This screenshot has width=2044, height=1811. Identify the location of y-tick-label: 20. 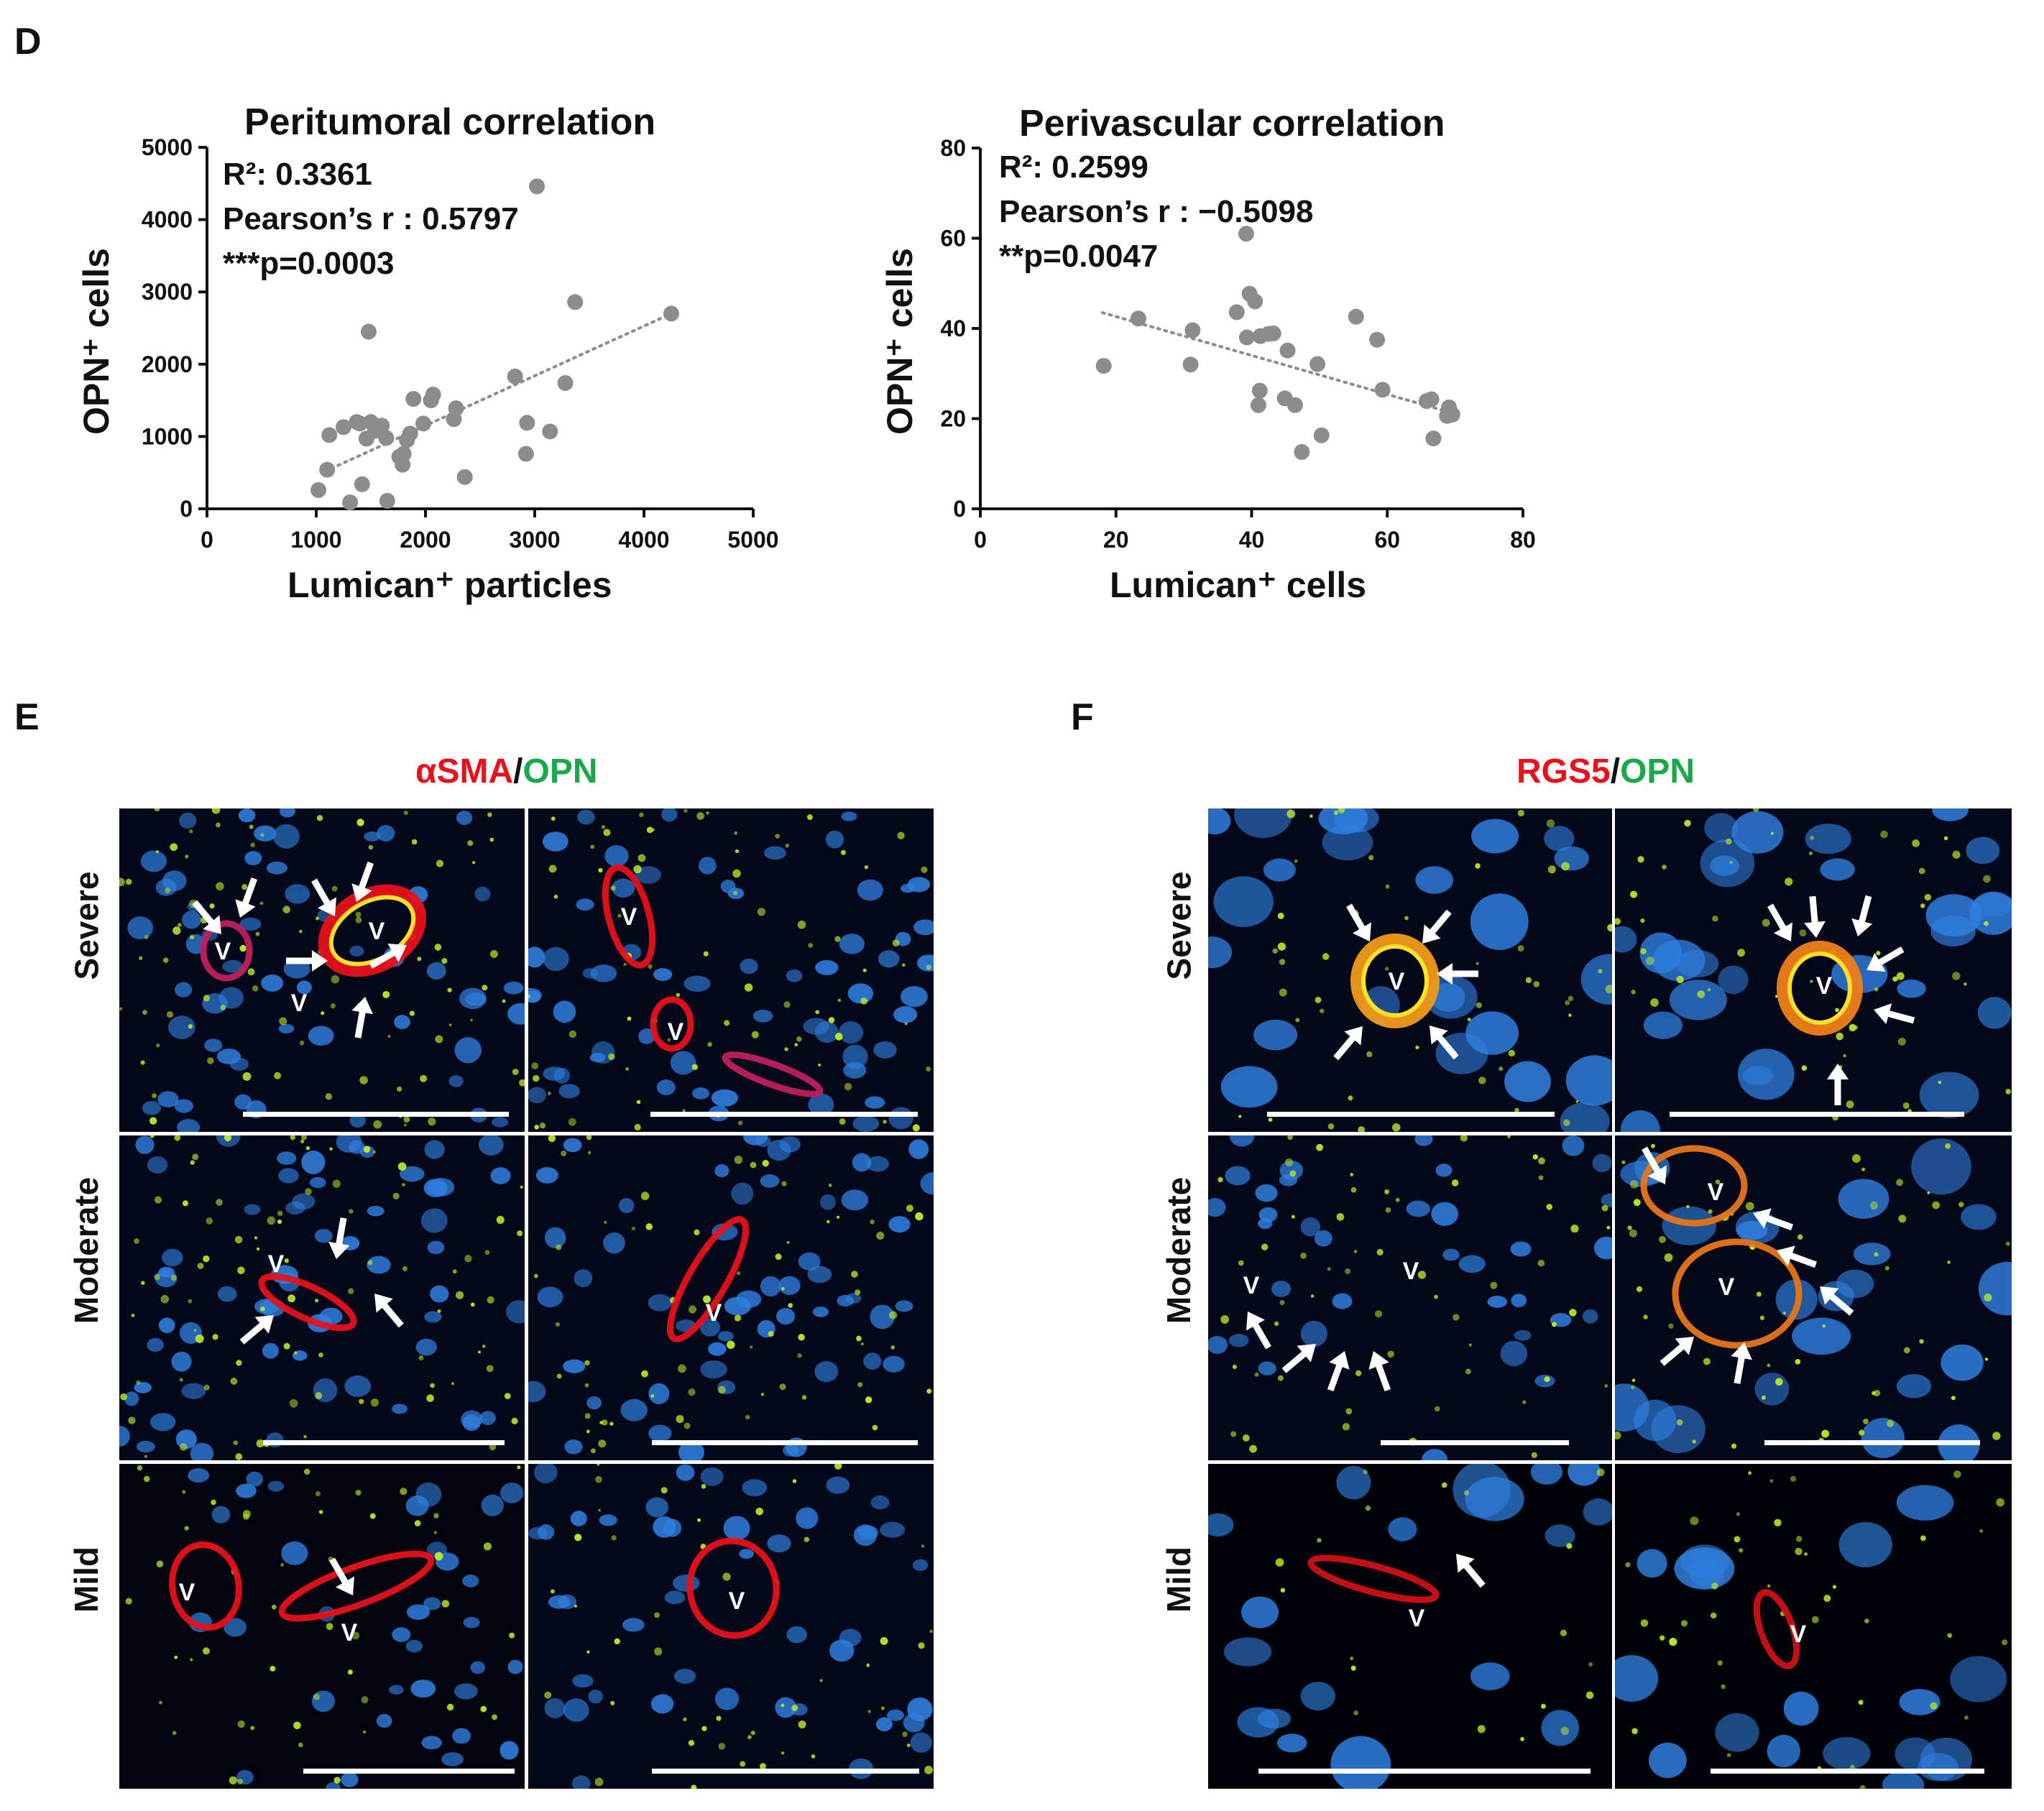
(953, 419).